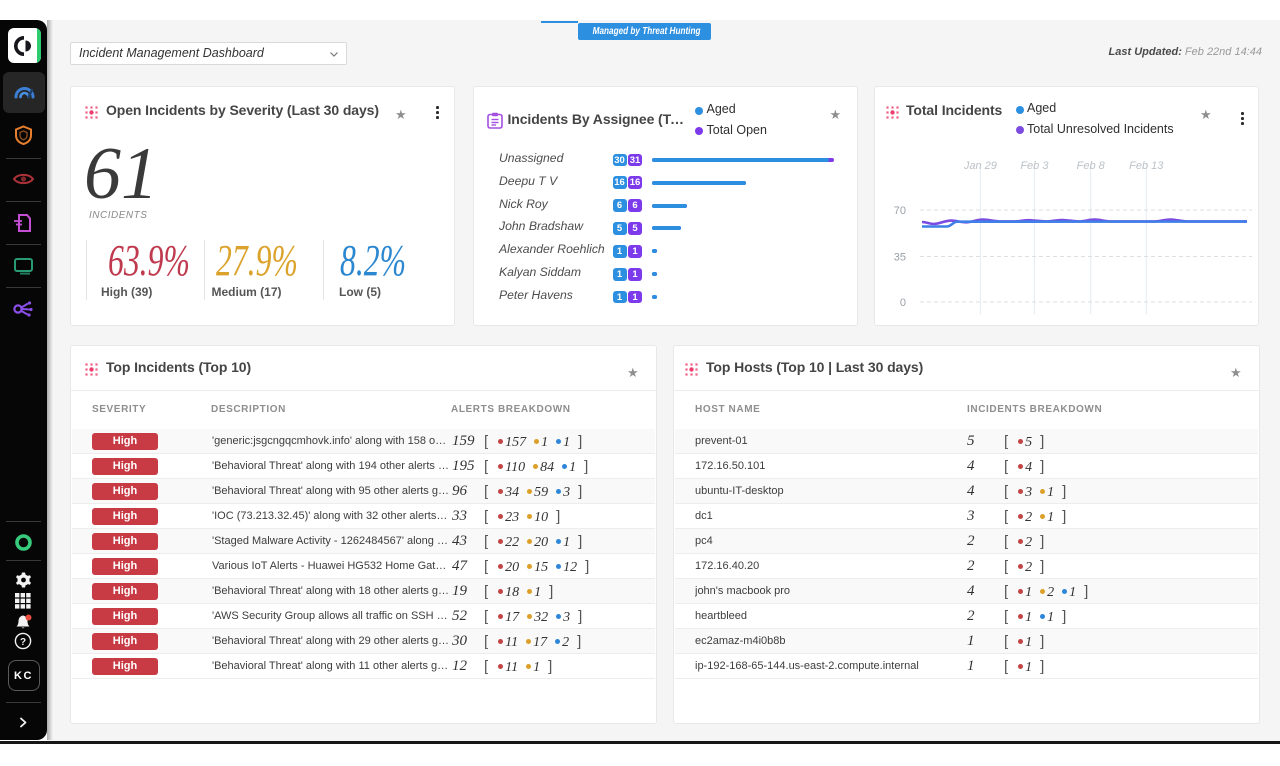 The width and height of the screenshot is (1280, 766). Describe the element at coordinates (1034, 166) in the screenshot. I see `svg-text: Feb 3` at that location.